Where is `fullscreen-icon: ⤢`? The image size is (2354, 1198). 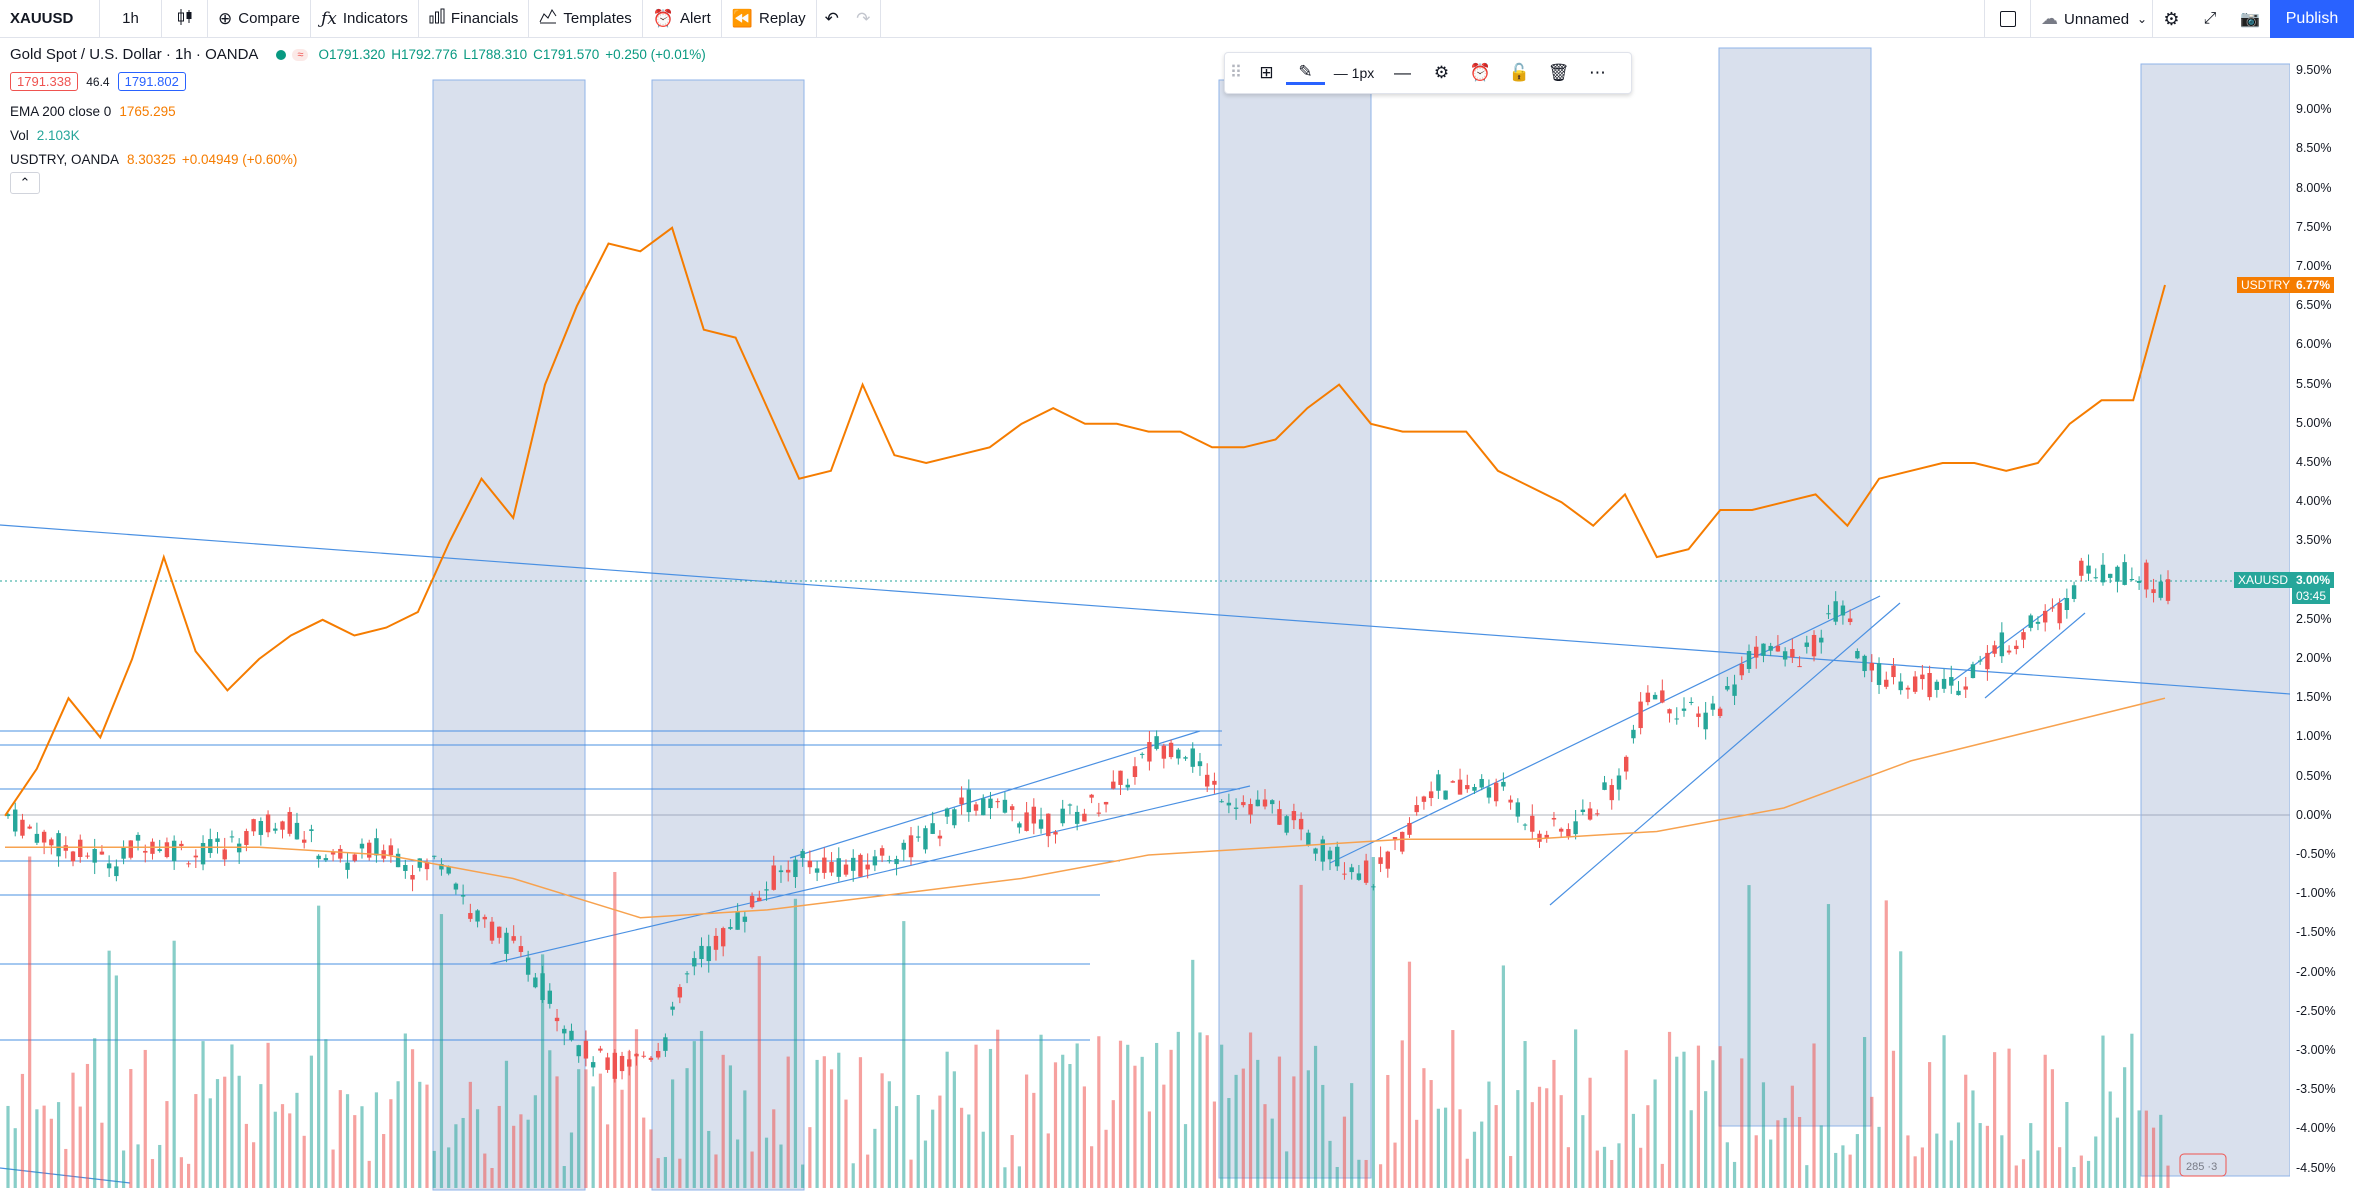 fullscreen-icon: ⤢ is located at coordinates (2210, 18).